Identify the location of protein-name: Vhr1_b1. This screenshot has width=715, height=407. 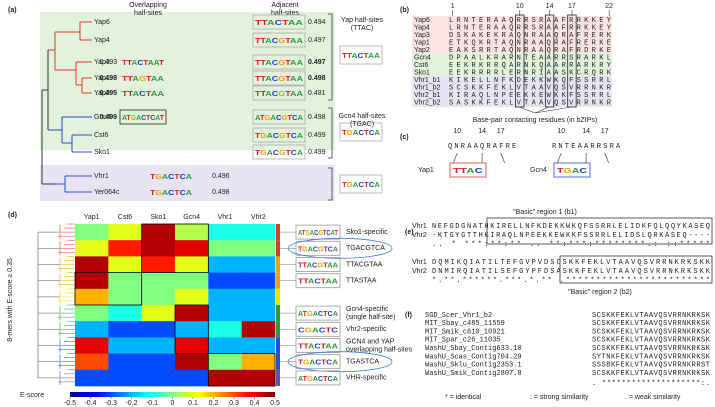
(427, 80).